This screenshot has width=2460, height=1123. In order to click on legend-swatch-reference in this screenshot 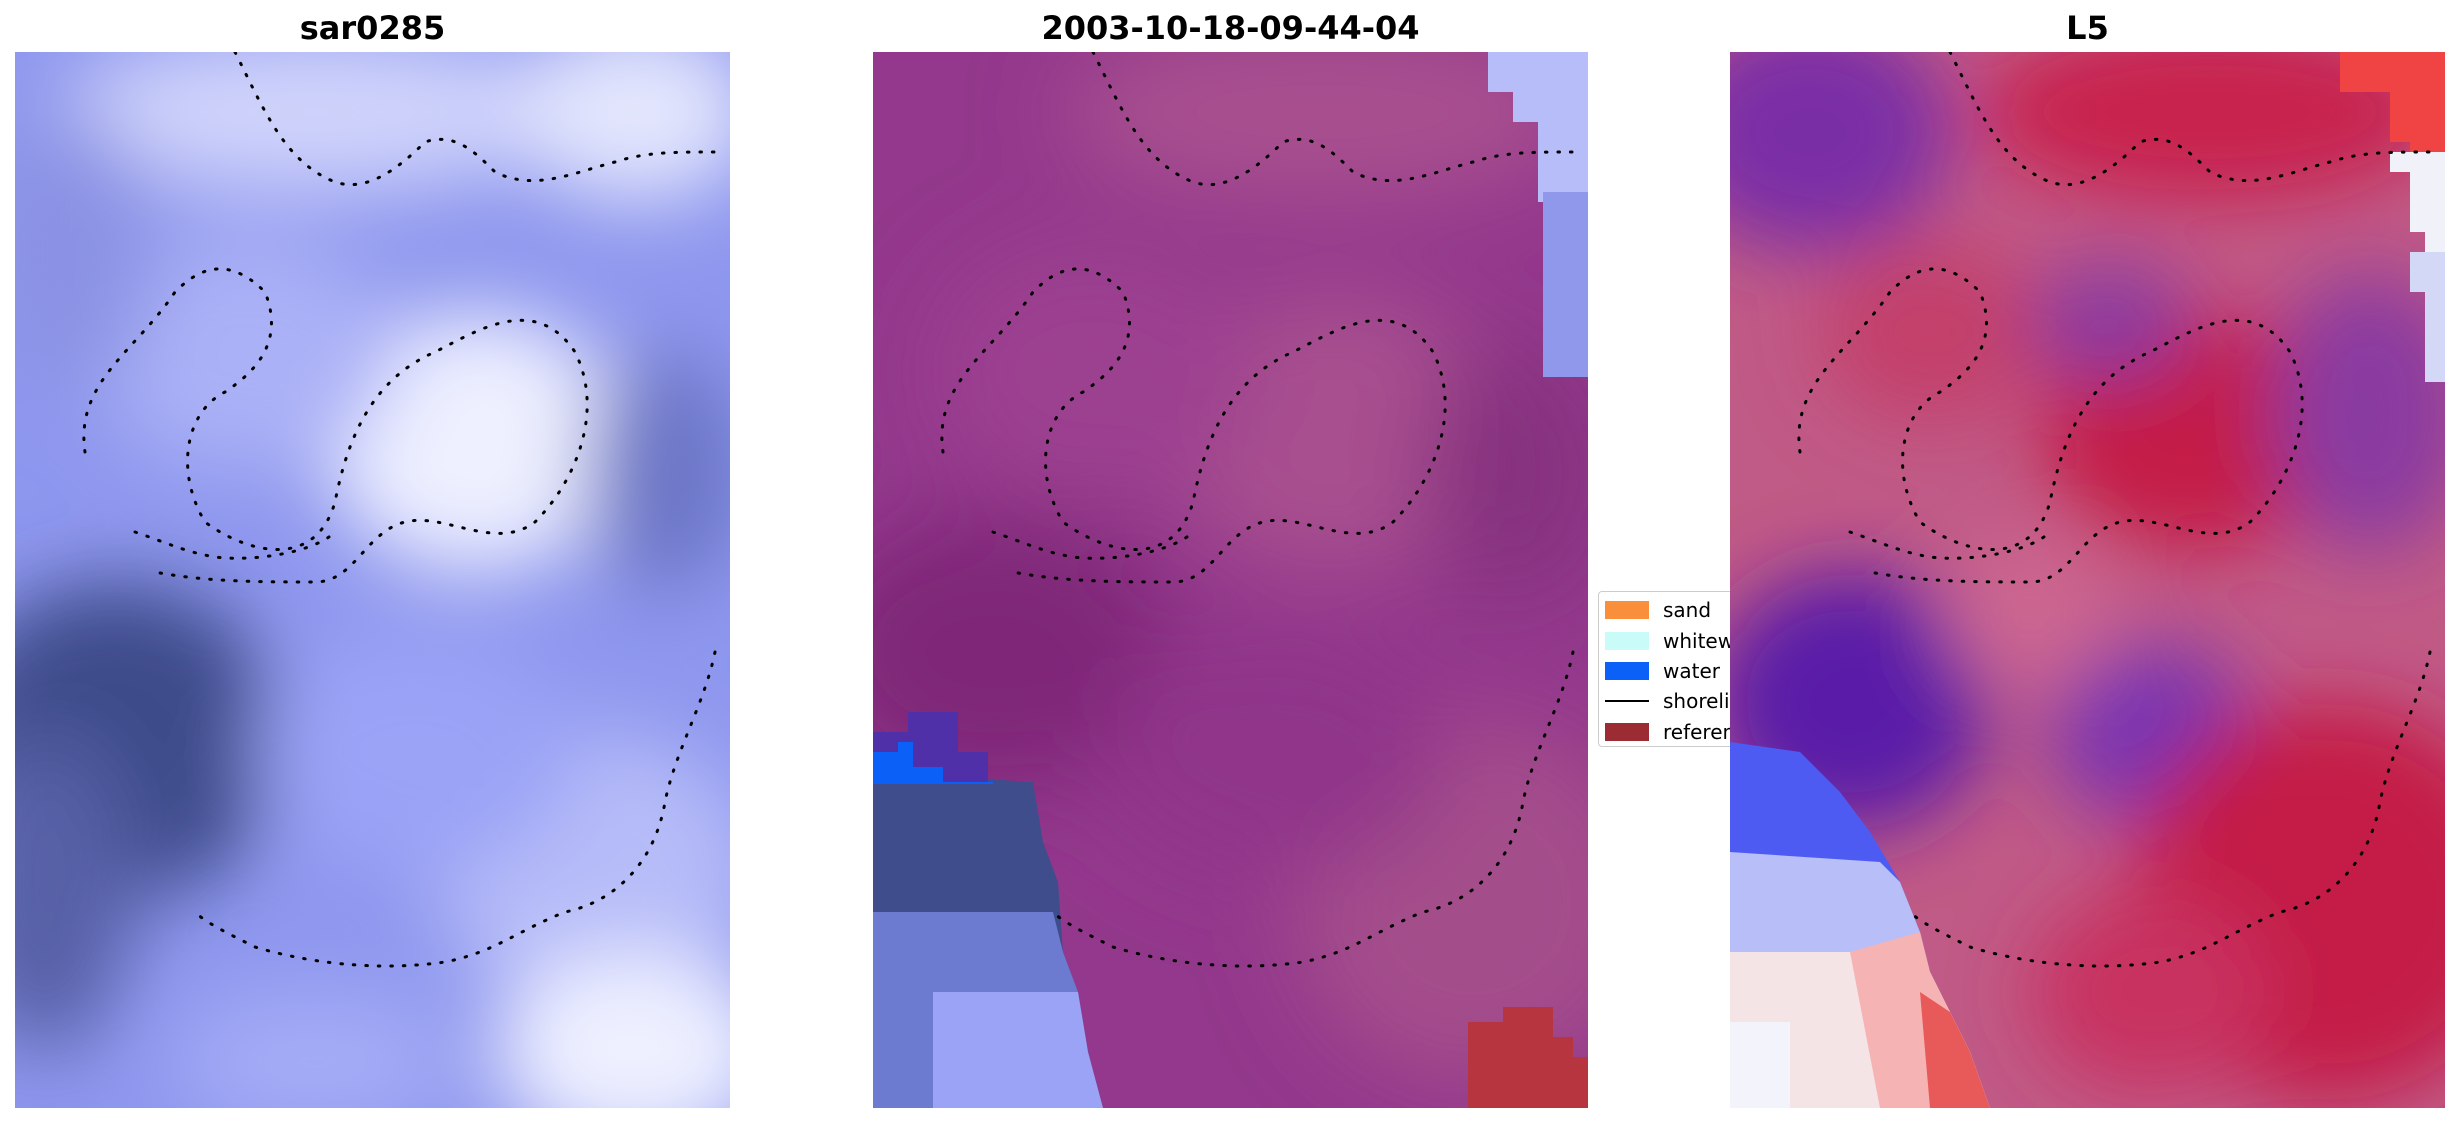, I will do `click(1627, 731)`.